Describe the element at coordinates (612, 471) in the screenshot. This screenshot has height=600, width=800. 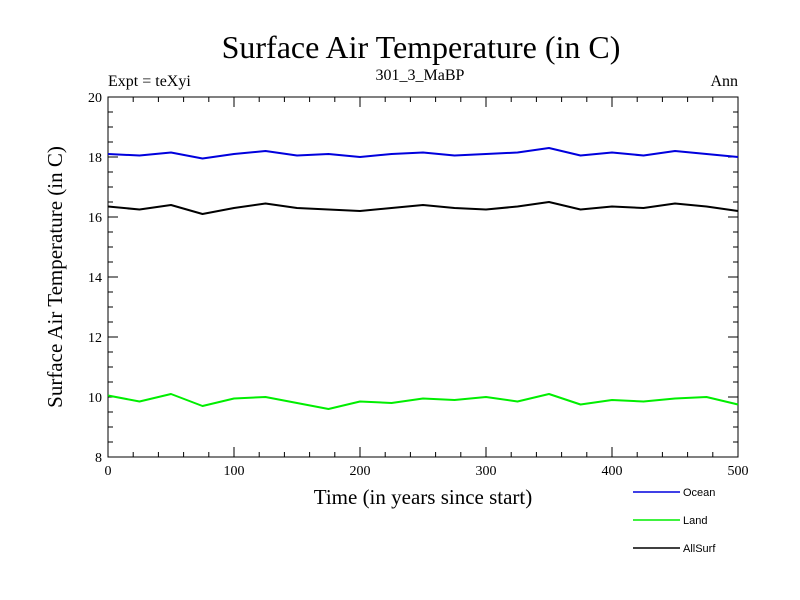
I see `x-tick-label: 400` at that location.